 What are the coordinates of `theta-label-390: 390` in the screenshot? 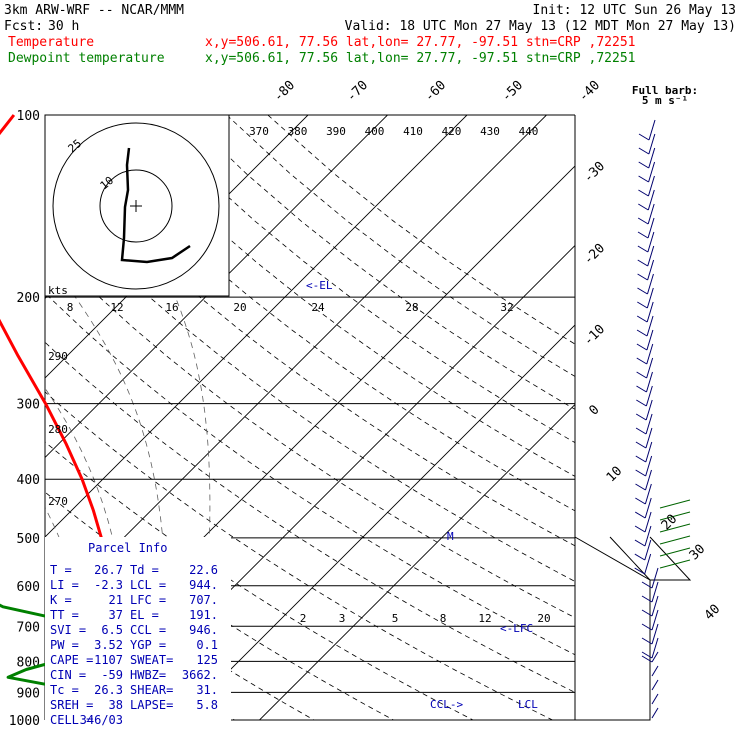 It's located at (336, 131).